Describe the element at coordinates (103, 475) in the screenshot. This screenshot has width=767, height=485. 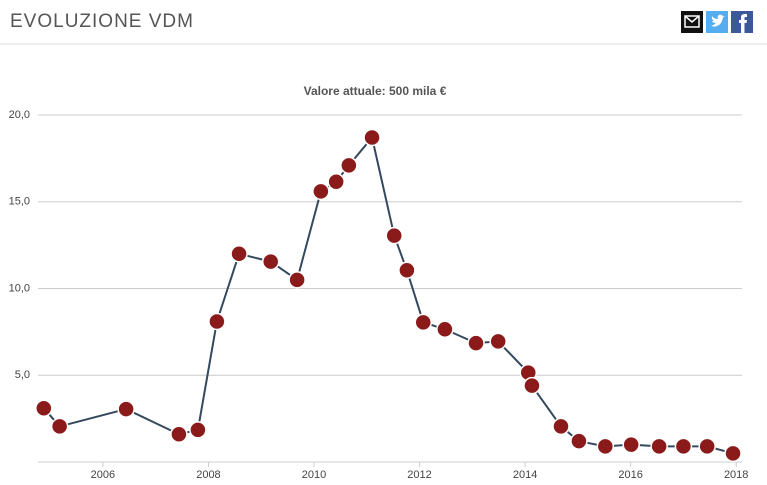
I see `x-tick-label: 2006` at that location.